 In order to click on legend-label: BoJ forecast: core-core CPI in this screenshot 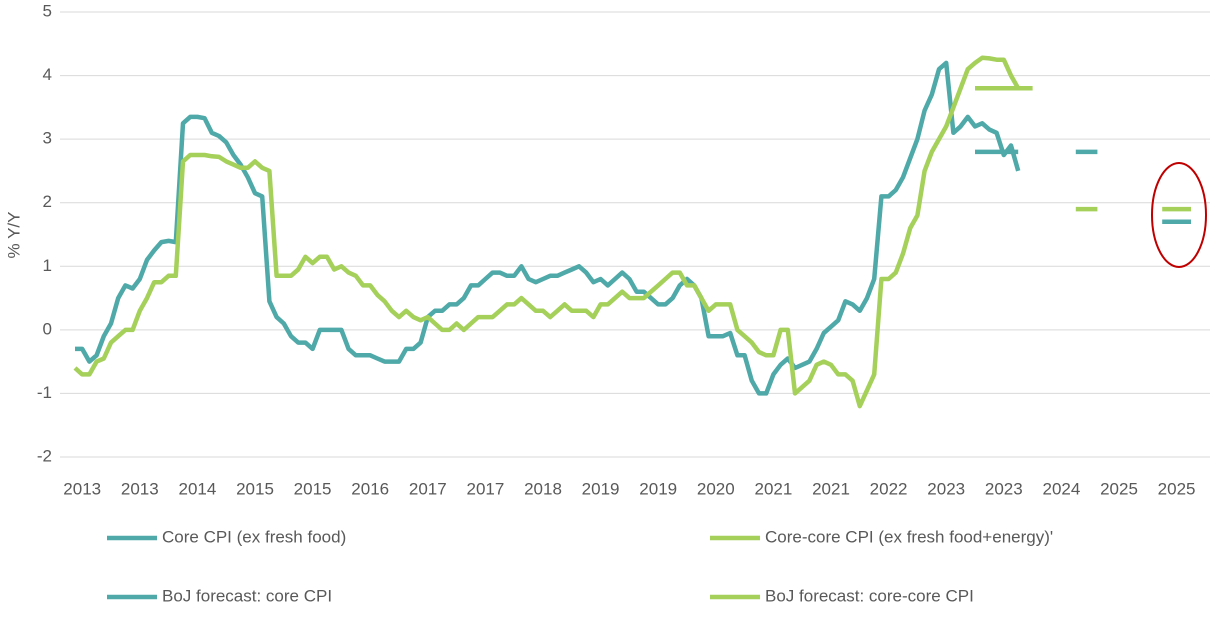, I will do `click(869, 595)`.